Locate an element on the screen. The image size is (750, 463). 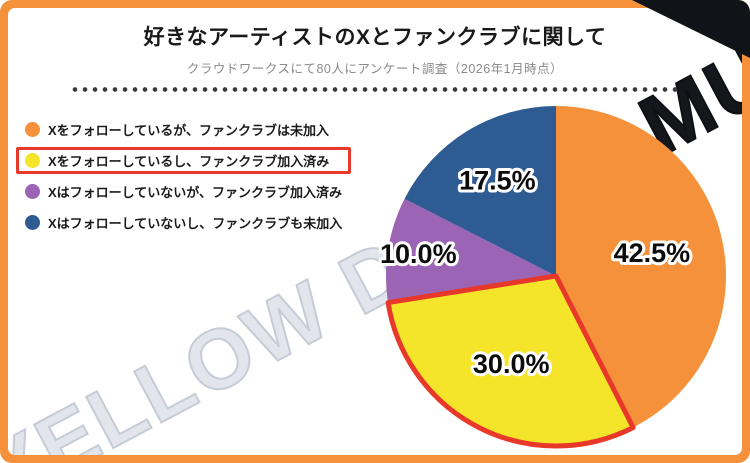
pie-value-label-2: 10.0% is located at coordinates (418, 254).